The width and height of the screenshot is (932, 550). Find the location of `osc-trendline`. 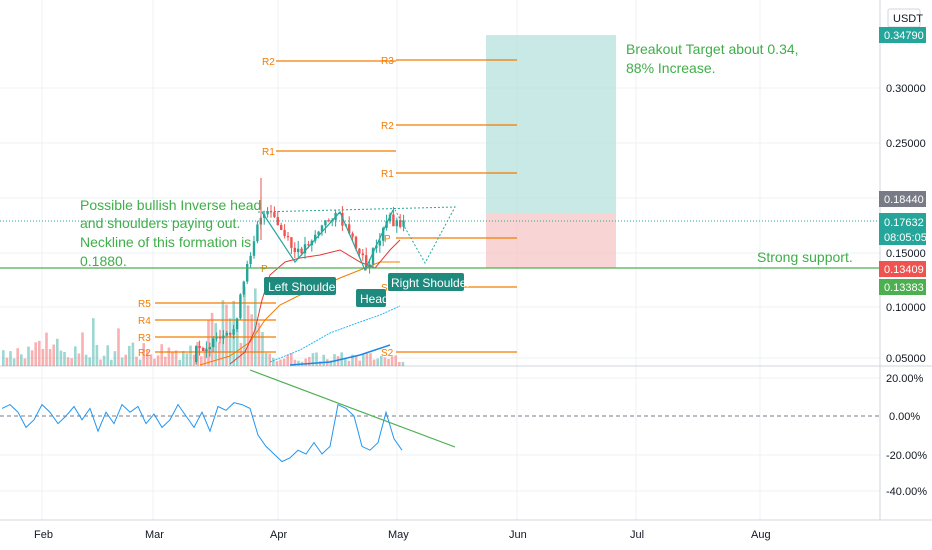

osc-trendline is located at coordinates (352, 408).